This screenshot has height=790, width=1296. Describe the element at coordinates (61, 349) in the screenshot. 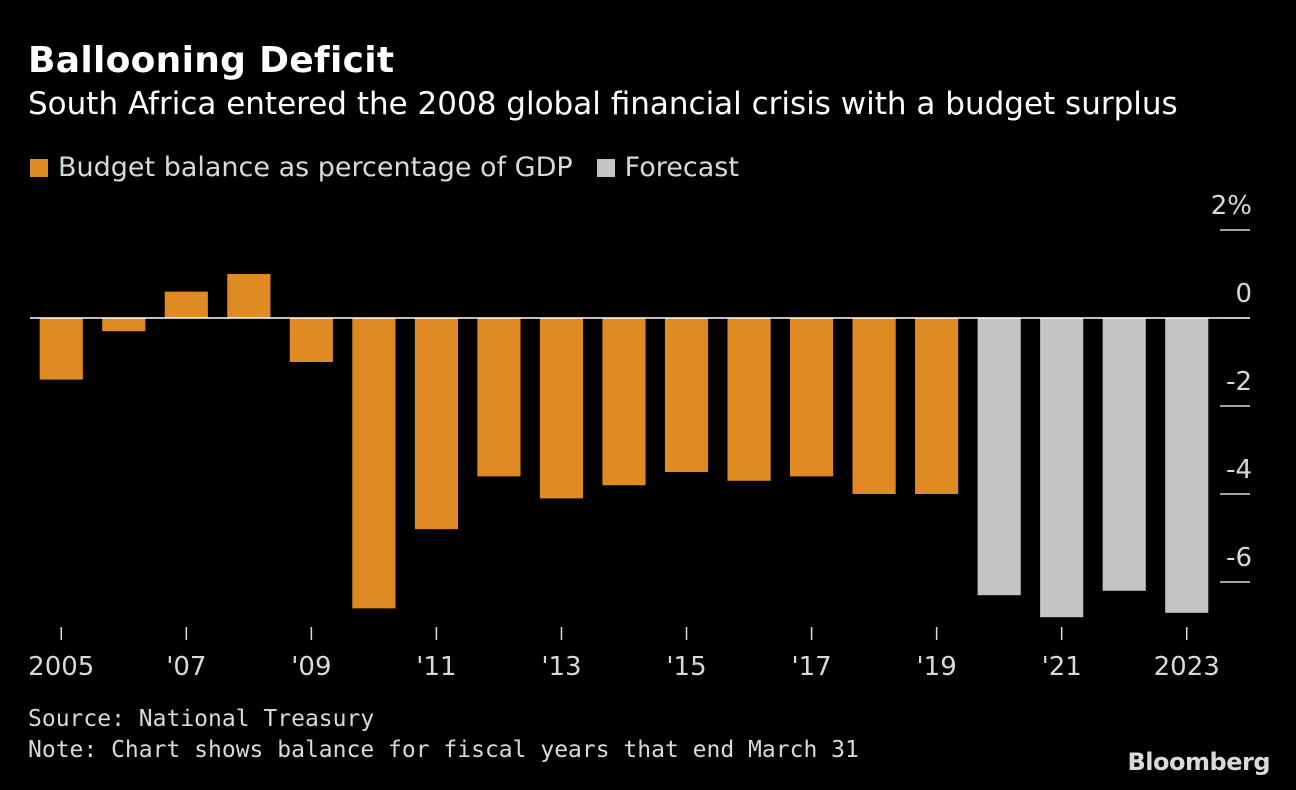

I see `bar-2005` at that location.